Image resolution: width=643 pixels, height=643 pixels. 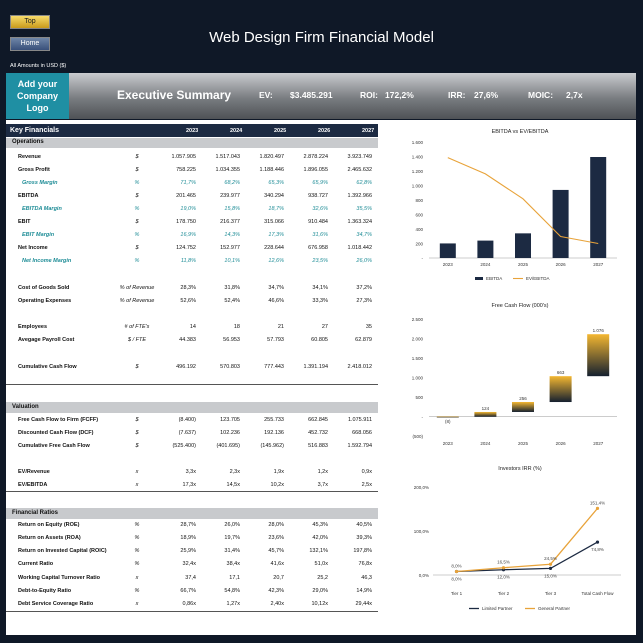 What do you see at coordinates (233, 564) in the screenshot?
I see `row-value: 38,4x` at bounding box center [233, 564].